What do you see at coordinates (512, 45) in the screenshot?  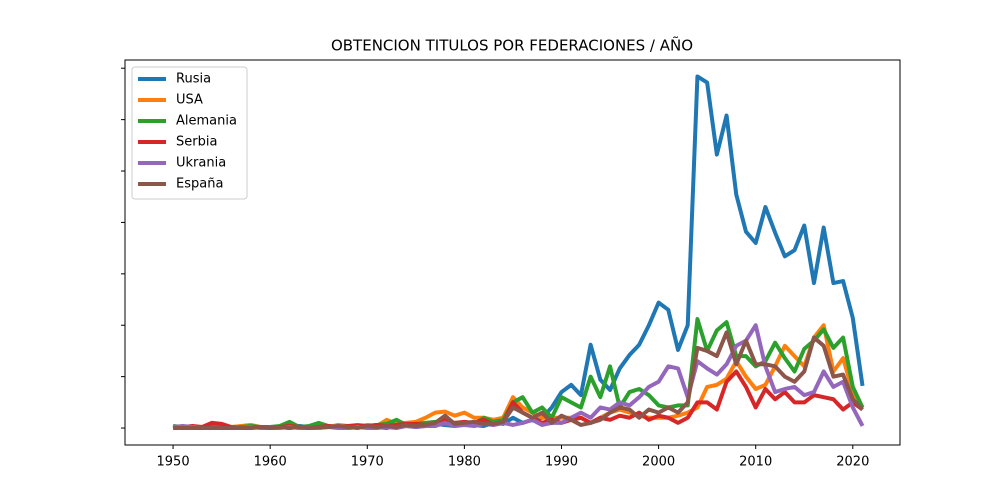 I see `chart-title: OBTENCION TITULOS POR FEDERACIONES / AÑO` at bounding box center [512, 45].